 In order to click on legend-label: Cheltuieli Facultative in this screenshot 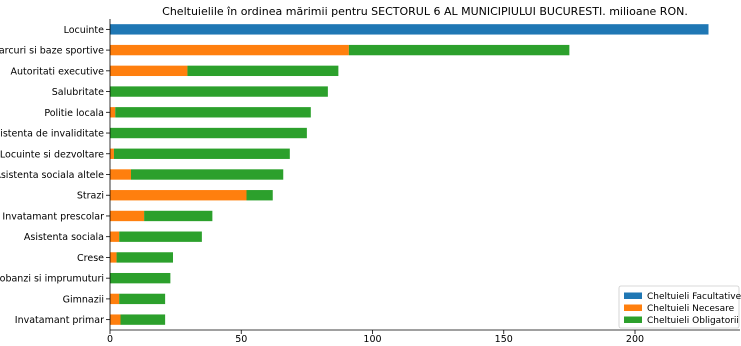, I will do `click(694, 297)`.